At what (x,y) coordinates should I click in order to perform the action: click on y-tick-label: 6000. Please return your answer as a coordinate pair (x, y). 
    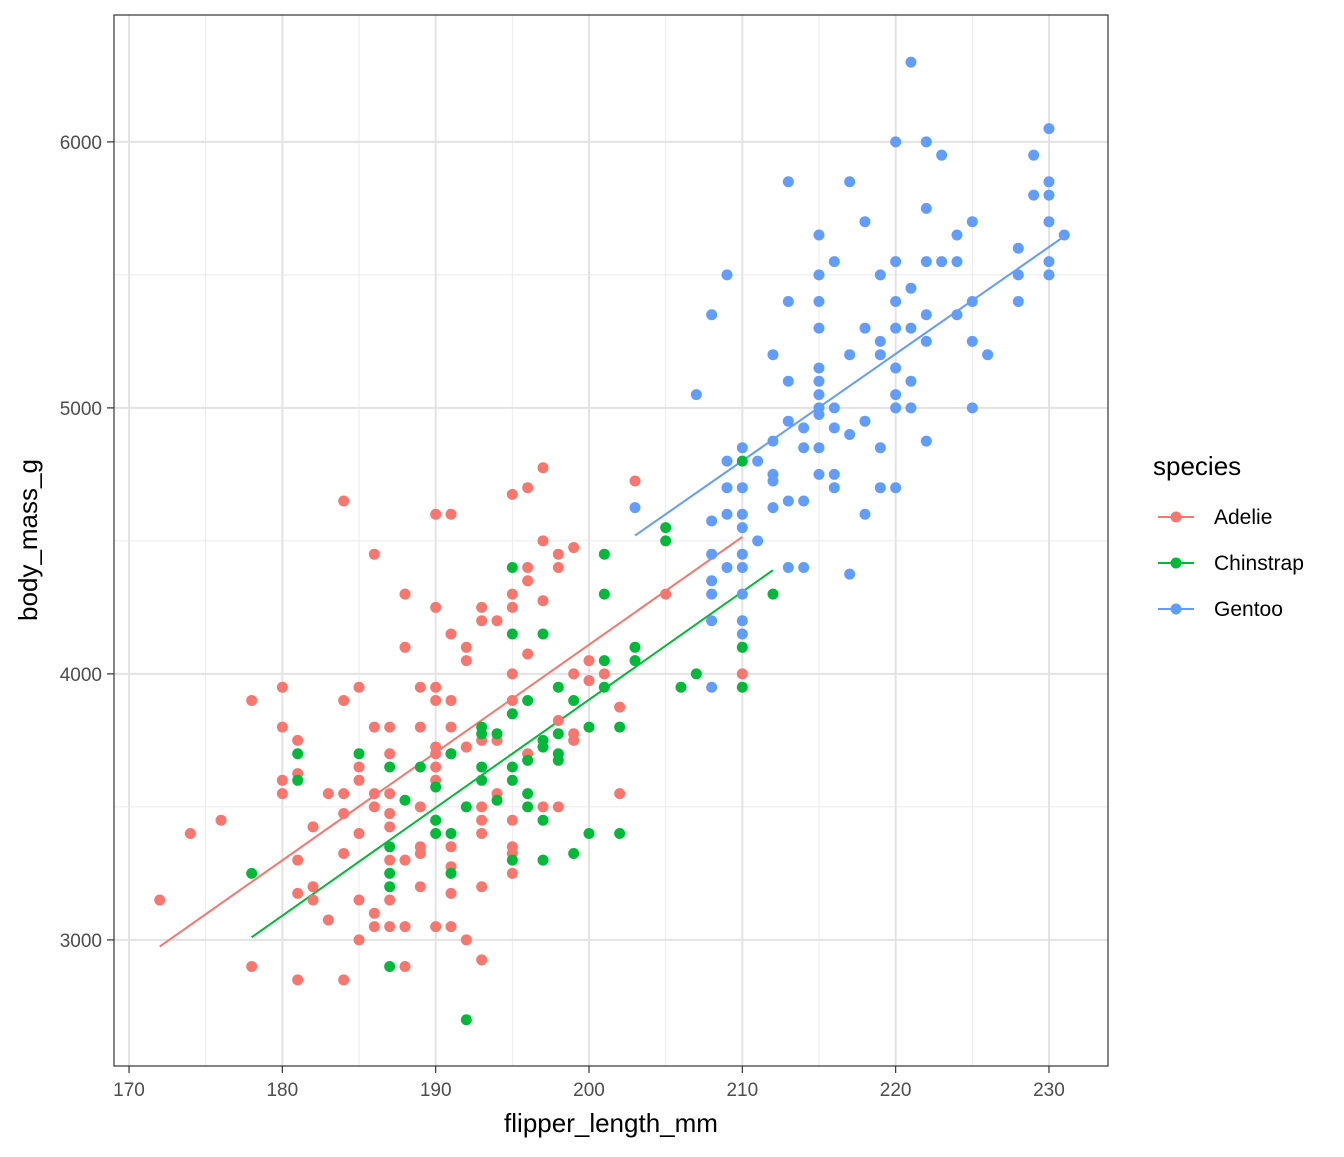
    Looking at the image, I should click on (81, 143).